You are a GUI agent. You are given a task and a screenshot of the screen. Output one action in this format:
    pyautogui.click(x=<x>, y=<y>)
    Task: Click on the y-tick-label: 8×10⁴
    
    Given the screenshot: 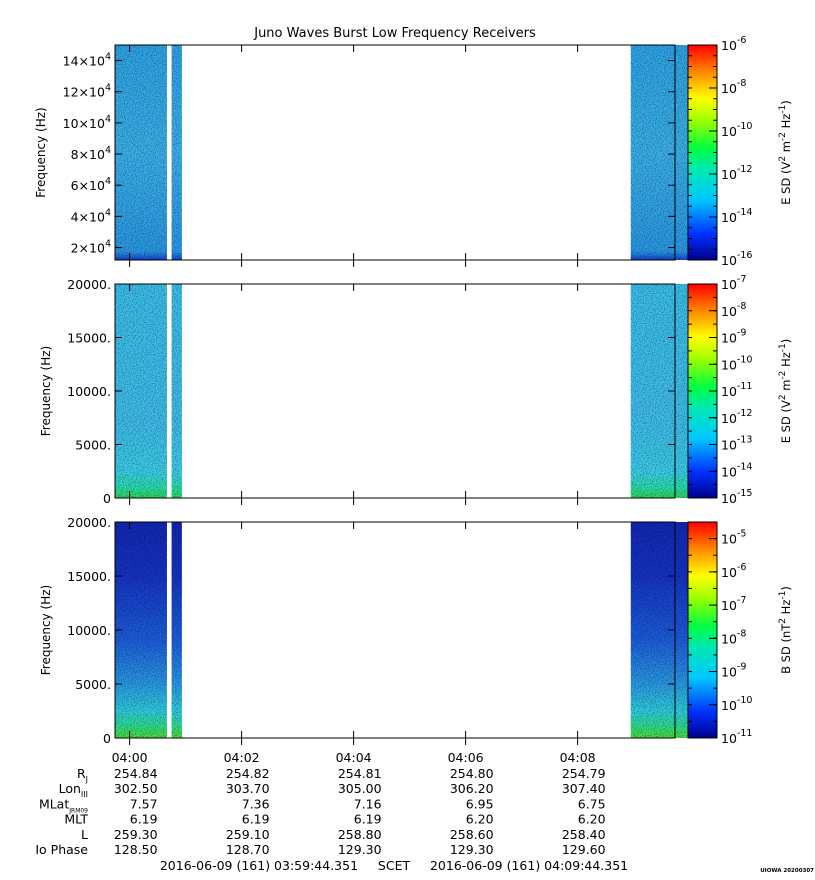 What is the action you would take?
    pyautogui.click(x=91, y=153)
    